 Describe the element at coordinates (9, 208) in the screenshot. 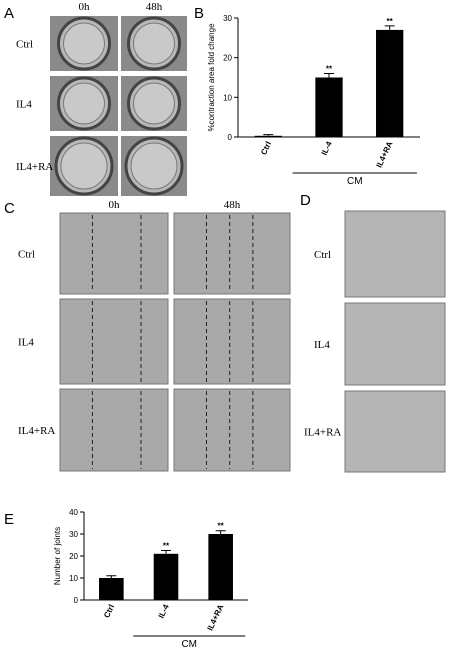

I see `panel-label: C` at that location.